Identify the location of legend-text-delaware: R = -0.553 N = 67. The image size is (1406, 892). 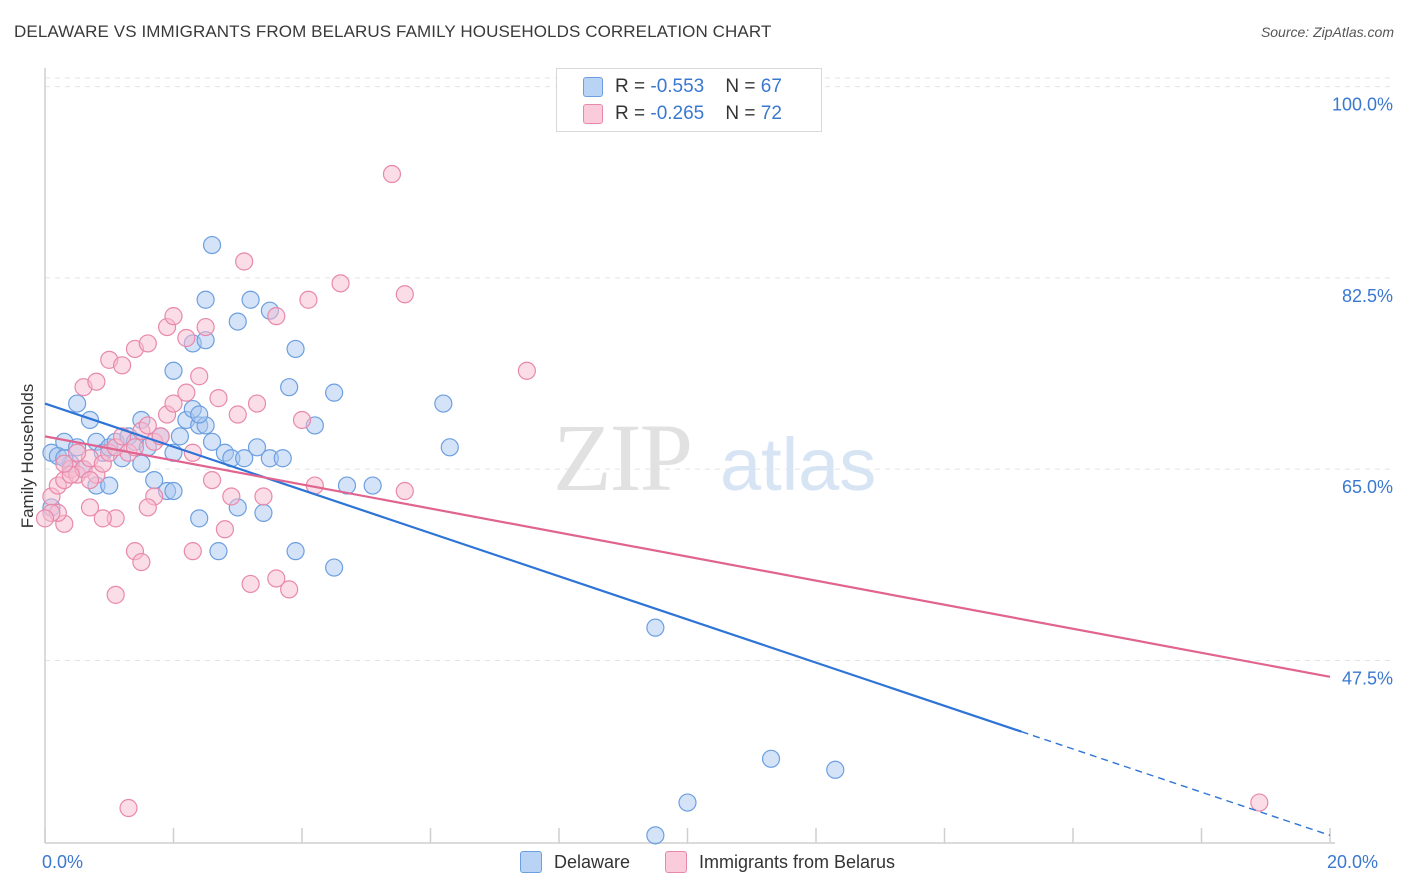
(698, 87).